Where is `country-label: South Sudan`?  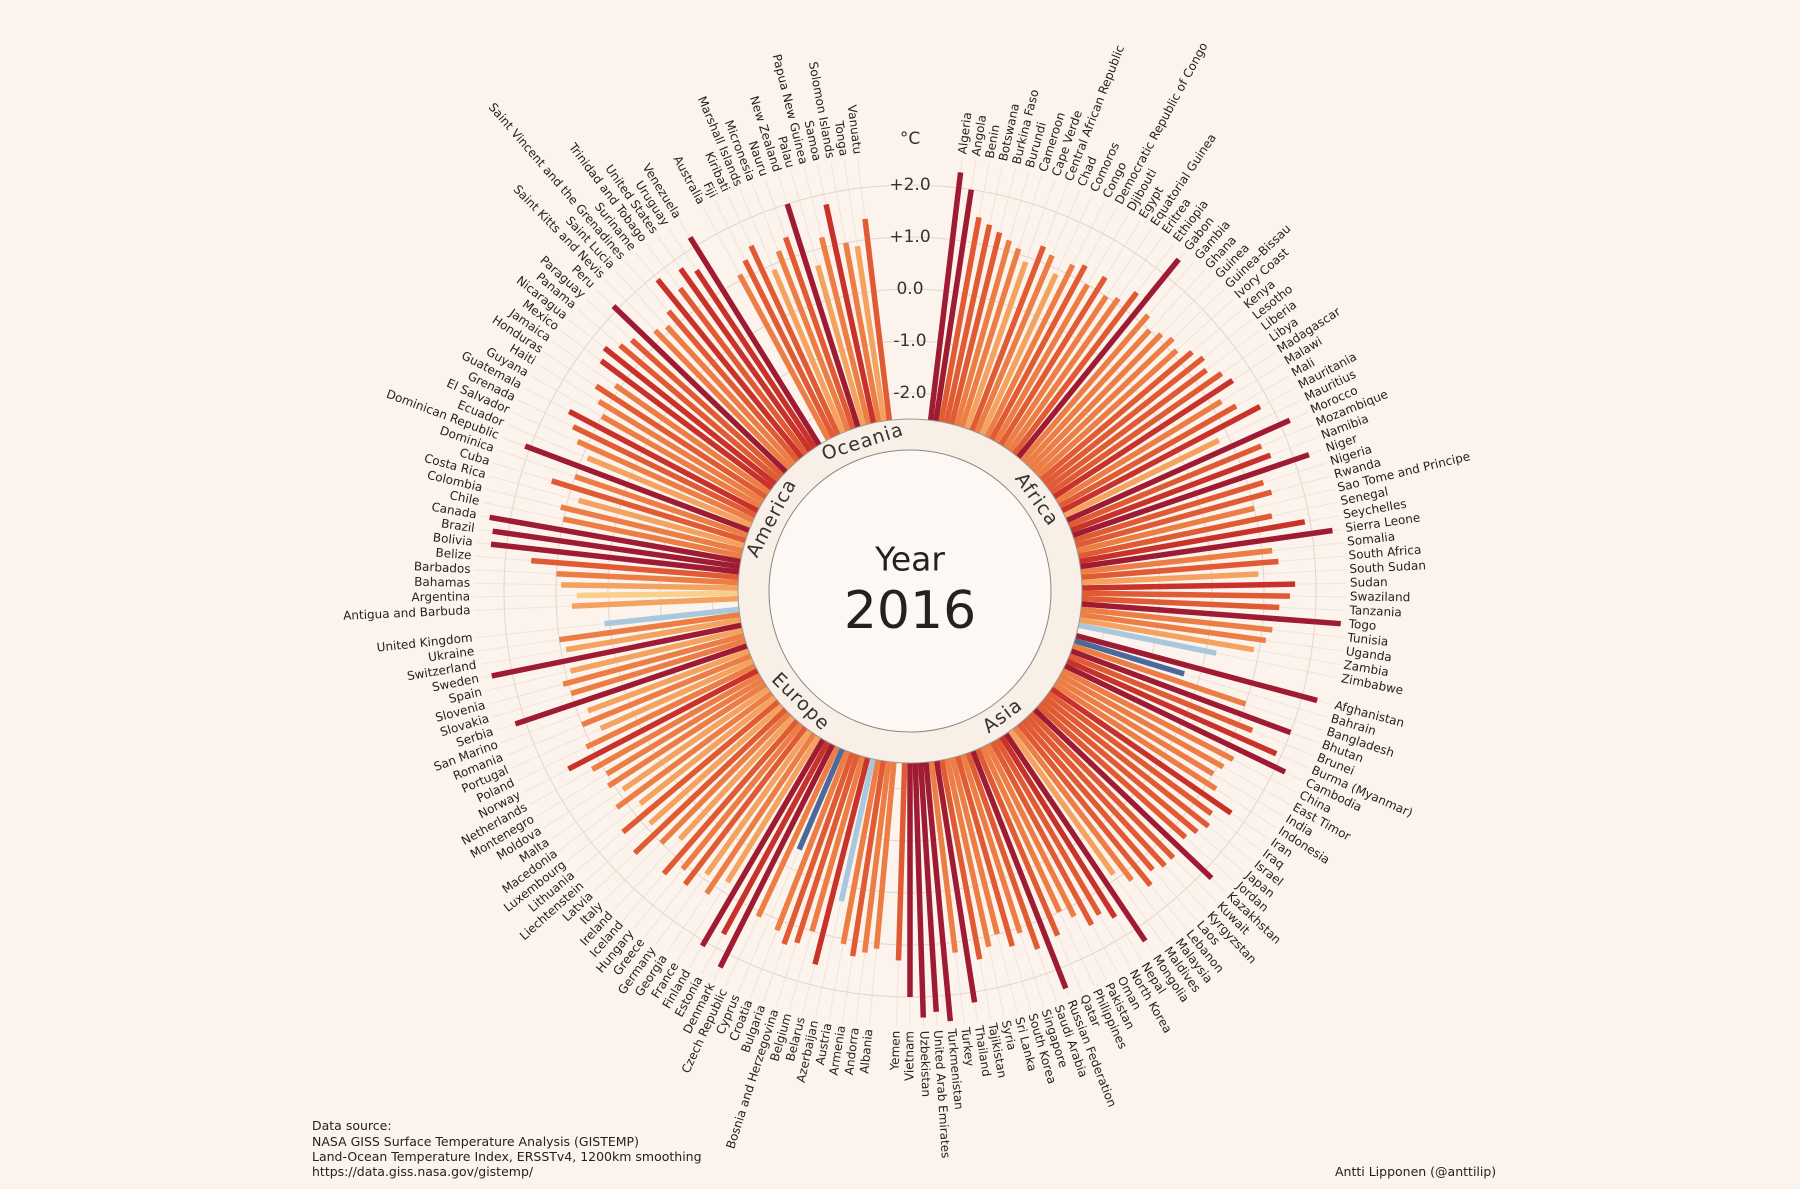 country-label: South Sudan is located at coordinates (1387, 567).